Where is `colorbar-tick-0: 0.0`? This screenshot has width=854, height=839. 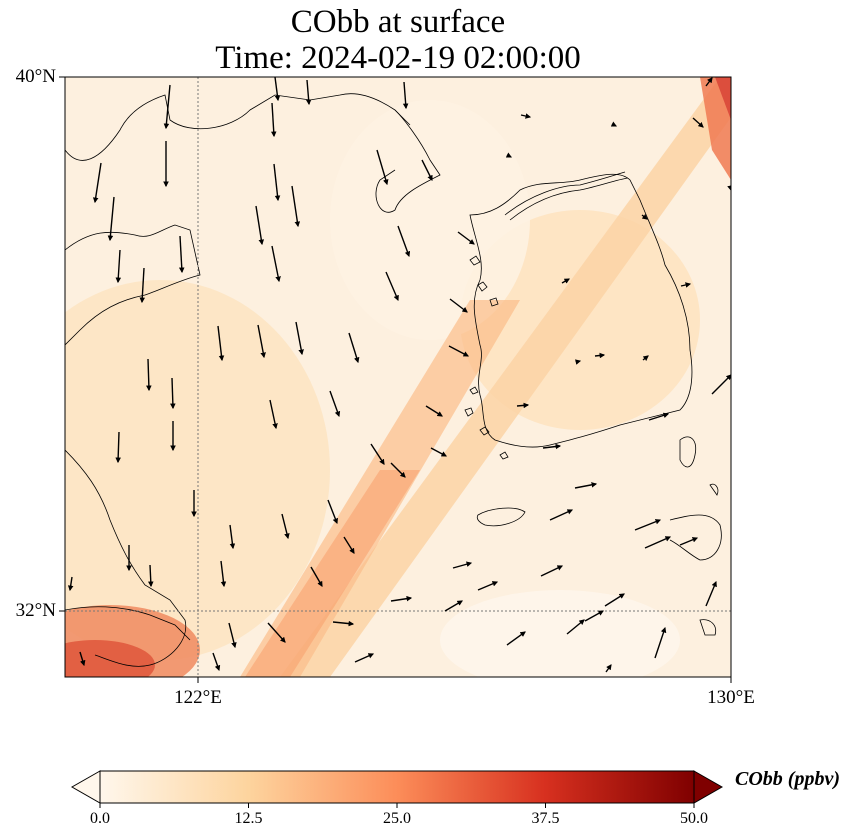
colorbar-tick-0: 0.0 is located at coordinates (100, 818).